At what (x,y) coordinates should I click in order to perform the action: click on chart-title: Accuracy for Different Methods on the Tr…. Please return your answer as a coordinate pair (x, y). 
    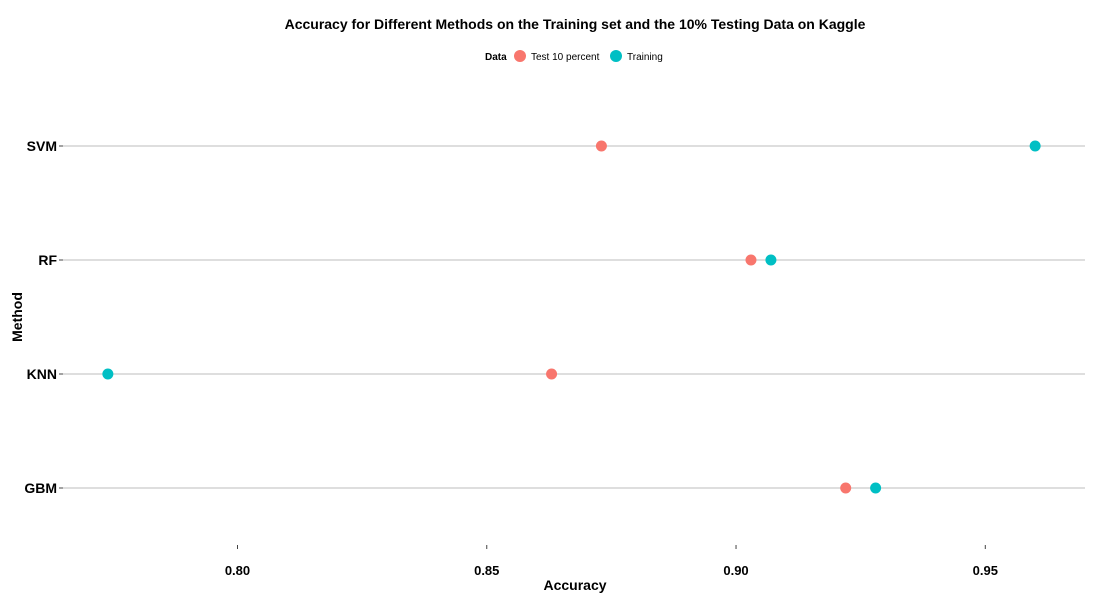
    Looking at the image, I should click on (575, 24).